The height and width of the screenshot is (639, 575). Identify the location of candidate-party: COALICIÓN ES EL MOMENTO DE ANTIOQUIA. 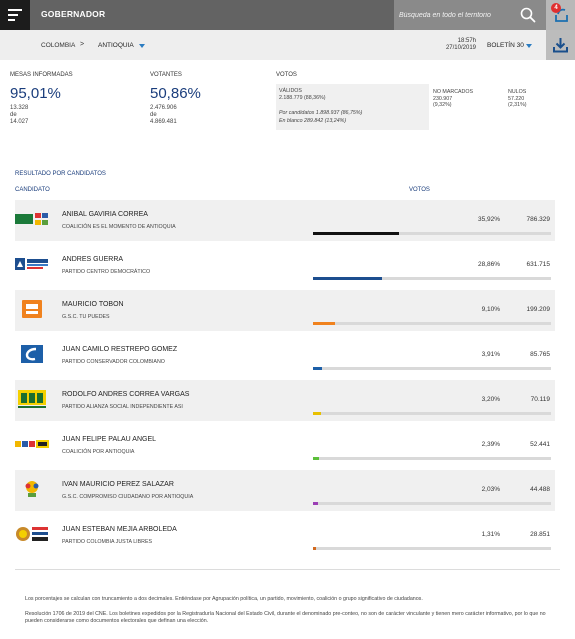
(119, 227).